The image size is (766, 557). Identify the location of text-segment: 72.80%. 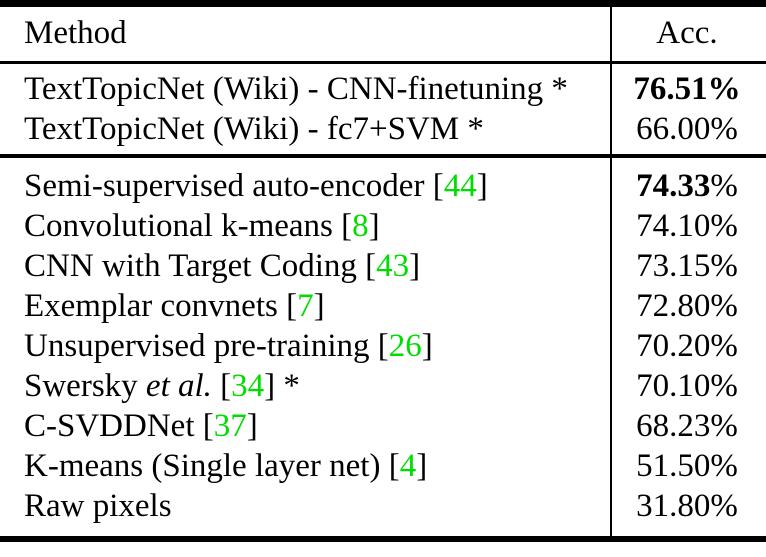
(687, 305).